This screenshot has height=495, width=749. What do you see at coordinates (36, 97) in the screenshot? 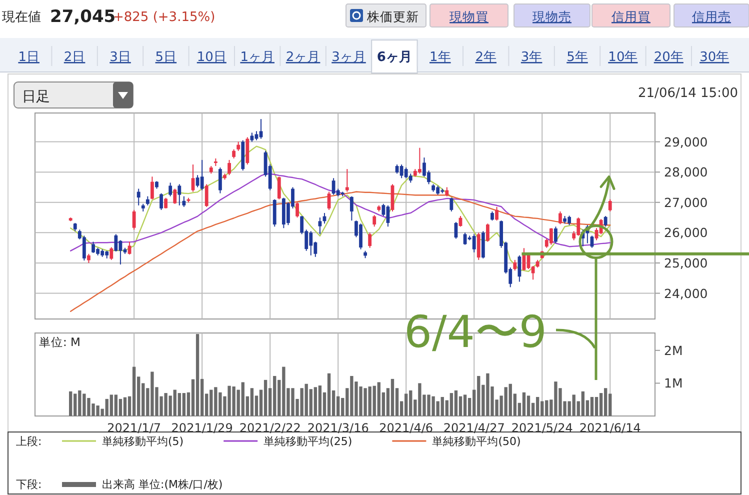
I see `text: 日足` at bounding box center [36, 97].